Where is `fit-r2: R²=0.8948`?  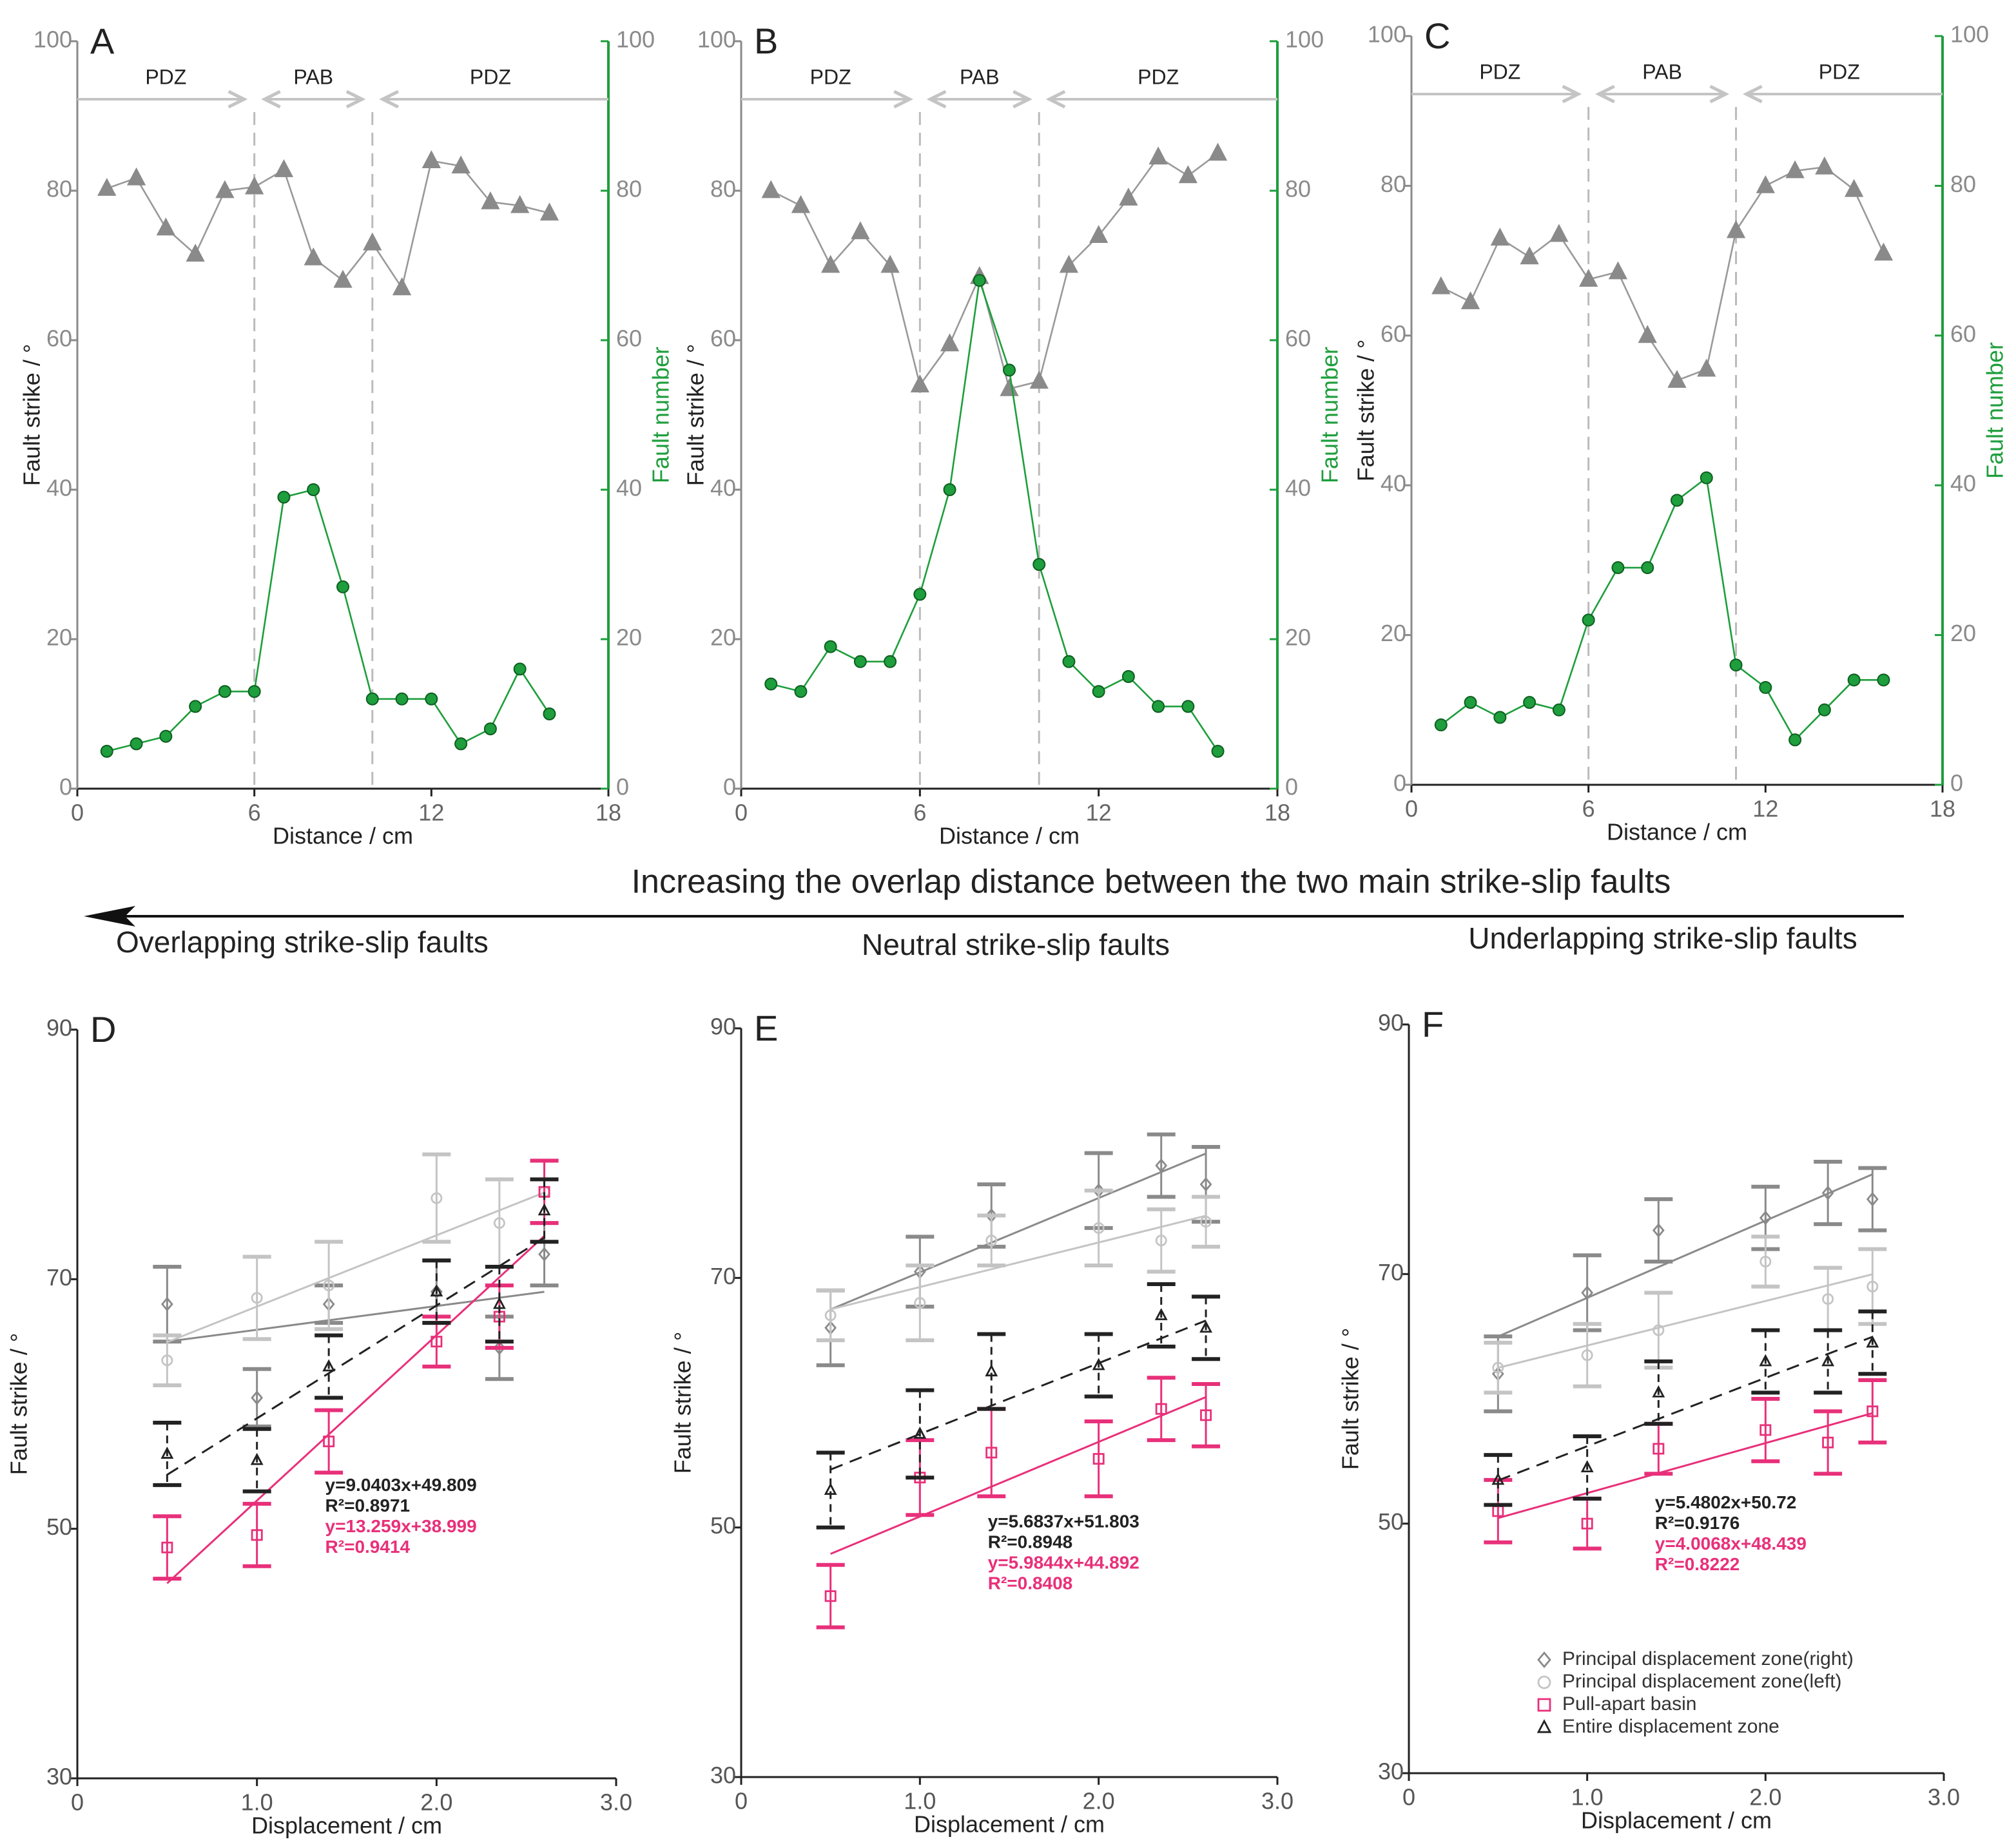 fit-r2: R²=0.8948 is located at coordinates (1030, 1542).